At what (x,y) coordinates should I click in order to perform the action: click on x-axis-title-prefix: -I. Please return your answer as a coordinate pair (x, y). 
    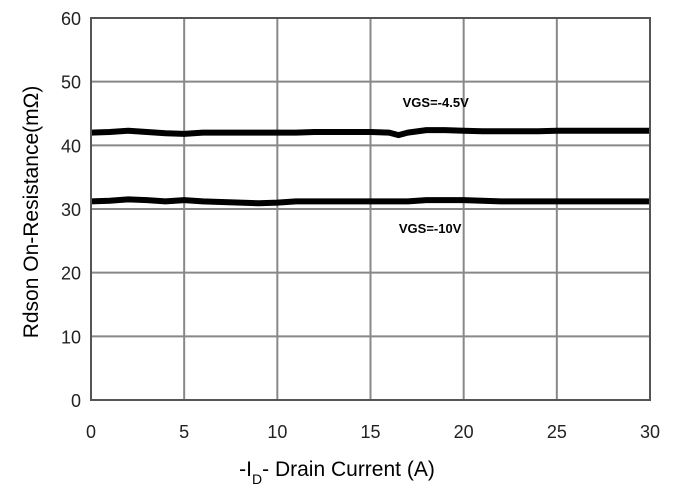
    Looking at the image, I should click on (245, 469).